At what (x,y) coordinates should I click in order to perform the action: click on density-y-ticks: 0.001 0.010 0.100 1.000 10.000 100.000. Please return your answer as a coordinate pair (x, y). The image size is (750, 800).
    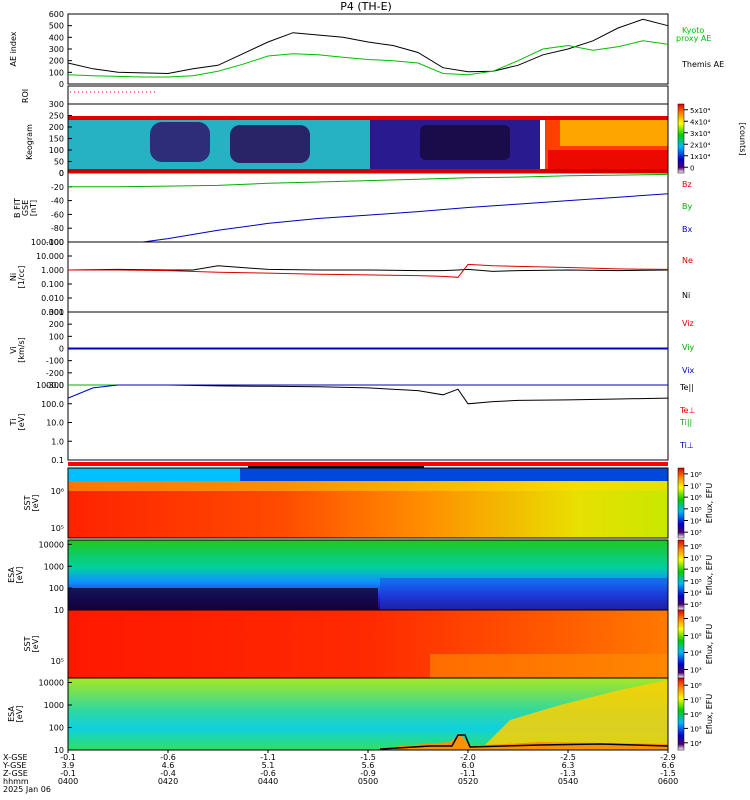
    Looking at the image, I should click on (51, 277).